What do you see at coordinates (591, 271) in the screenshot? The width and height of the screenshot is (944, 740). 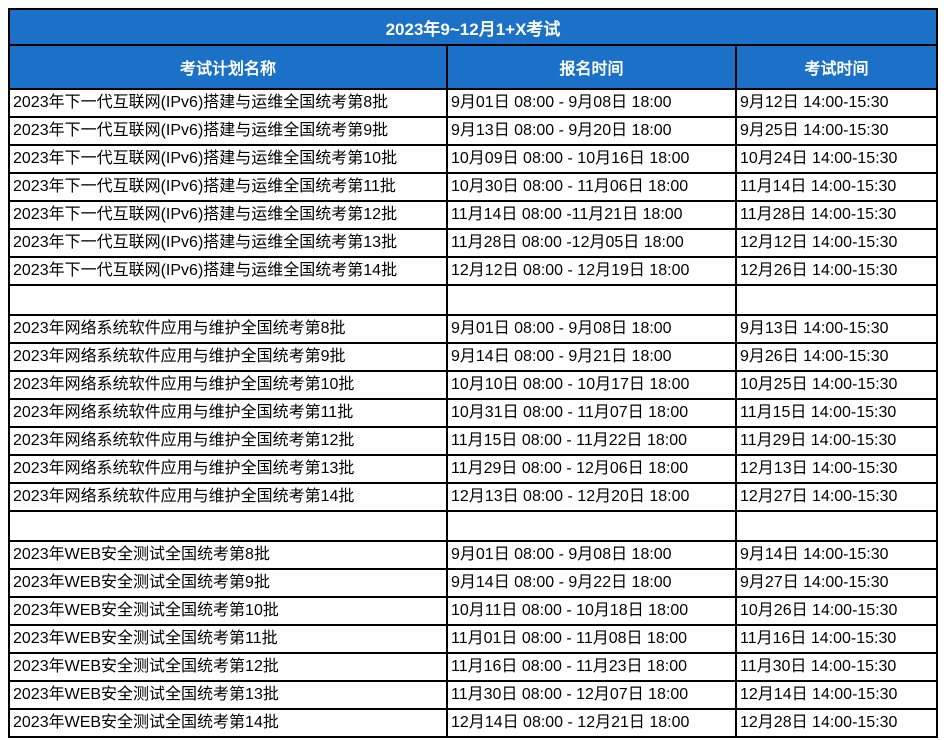 I see `registration-time-cell: 12月12日 08:00 - 12月19日 18:00` at bounding box center [591, 271].